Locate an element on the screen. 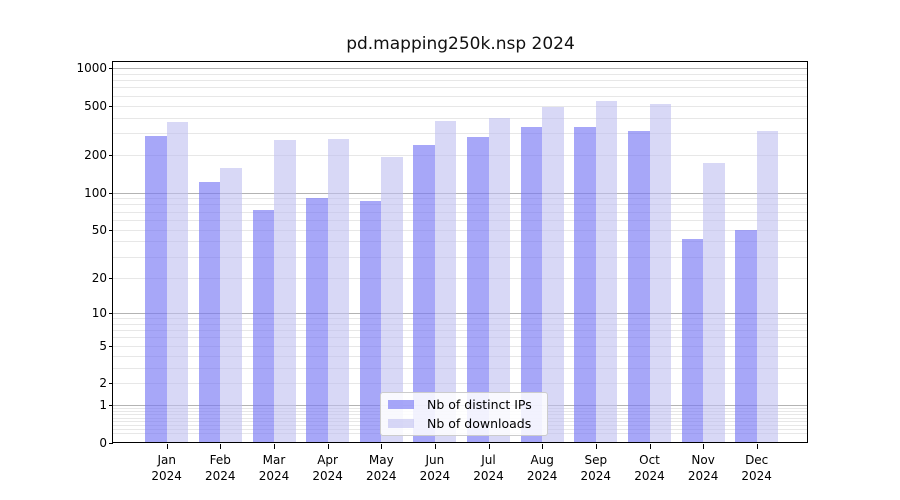 Image resolution: width=900 pixels, height=500 pixels. y-tick-label-1: 1 is located at coordinates (103, 405).